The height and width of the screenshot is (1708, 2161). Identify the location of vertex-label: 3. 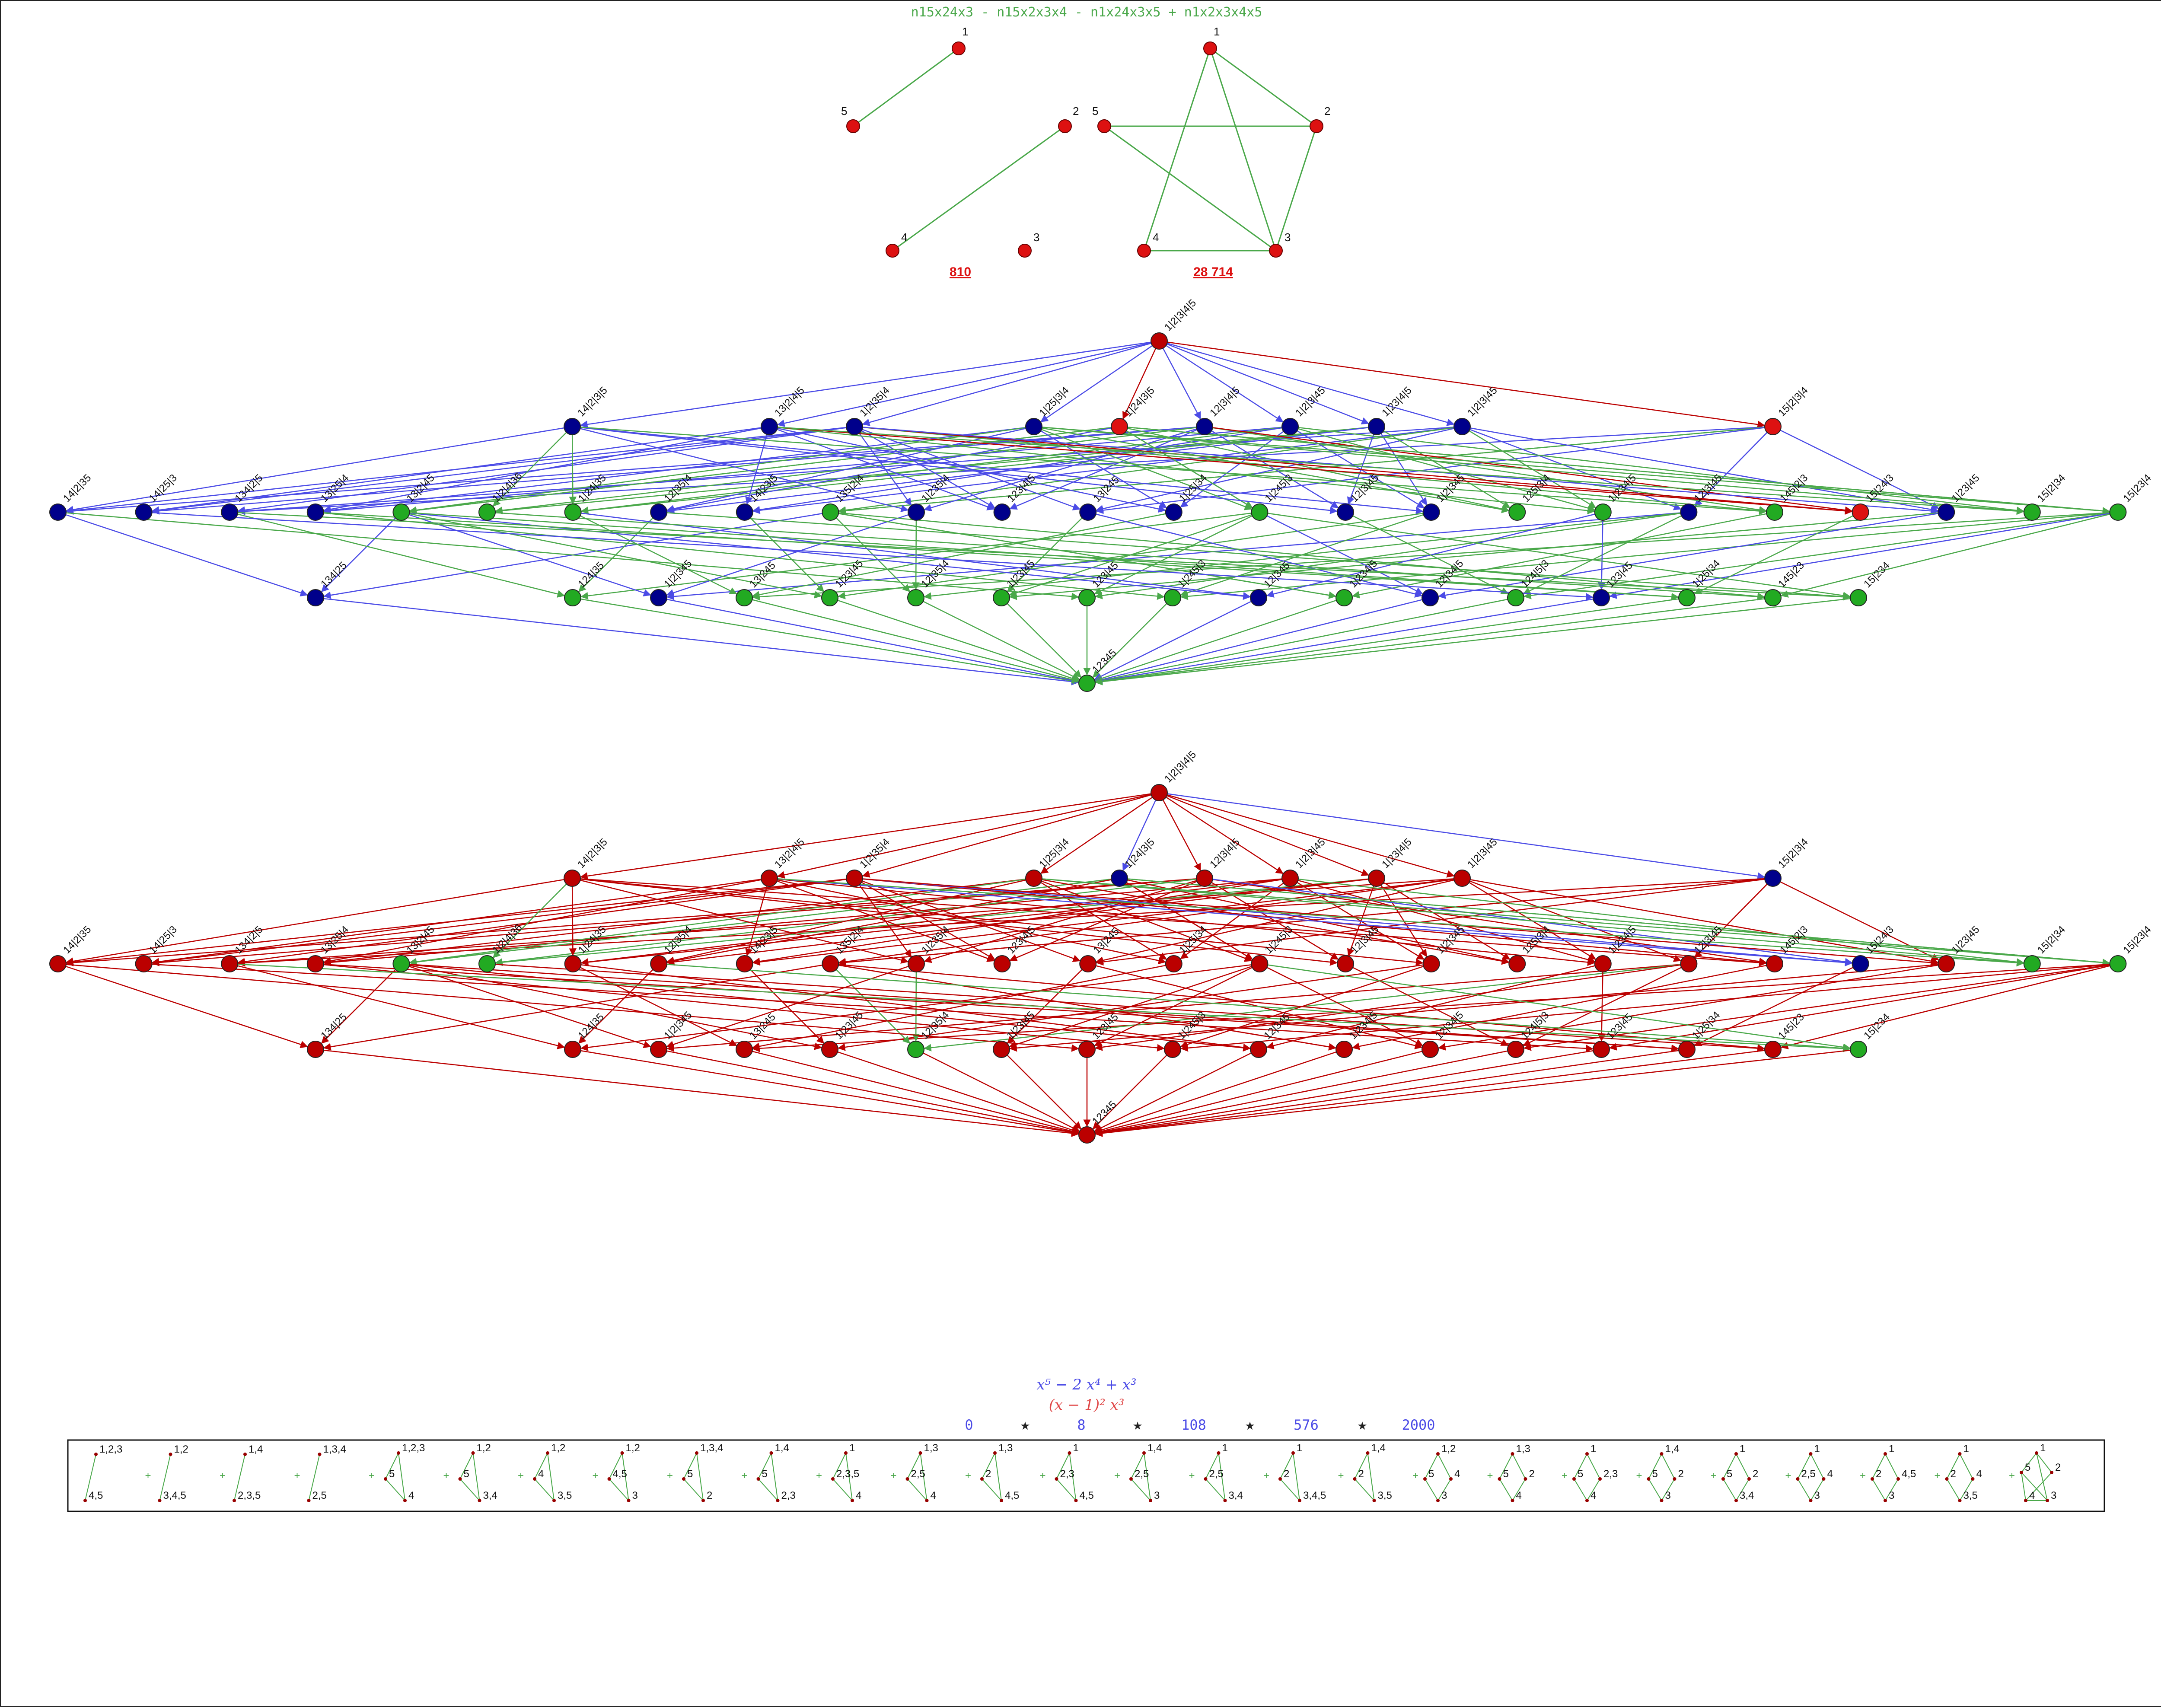
(1036, 237).